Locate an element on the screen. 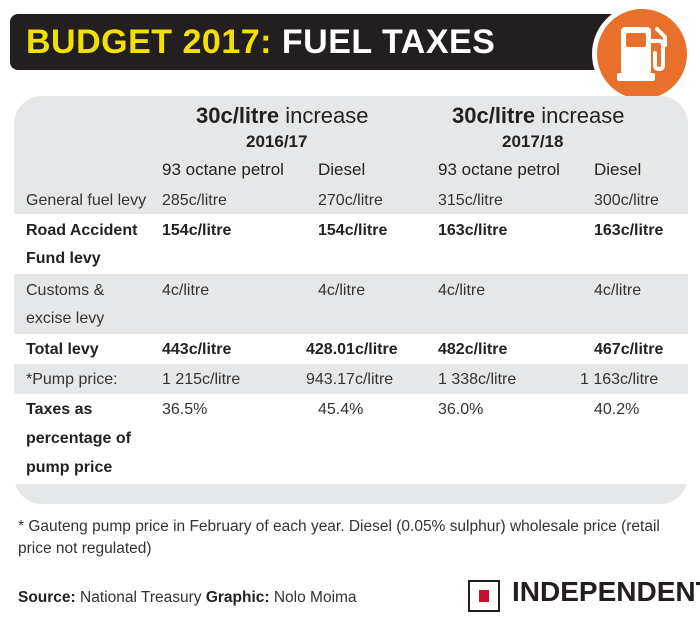  group-header-2016: 30c/litre increase is located at coordinates (282, 116).